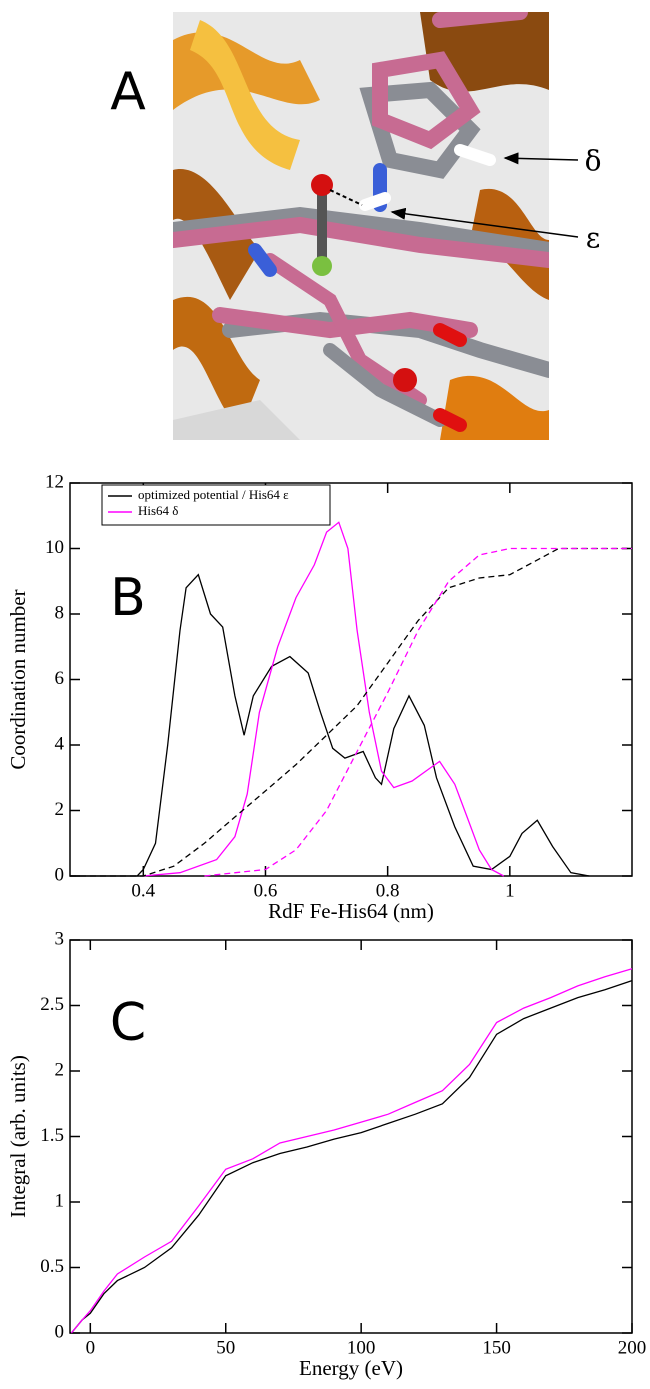 The image size is (650, 1389). Describe the element at coordinates (143, 890) in the screenshot. I see `x-tick-label: 0.4` at that location.